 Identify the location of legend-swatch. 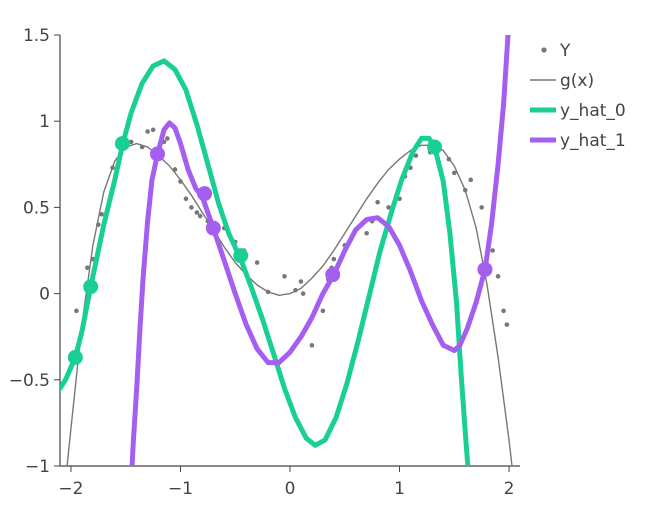
(544, 50).